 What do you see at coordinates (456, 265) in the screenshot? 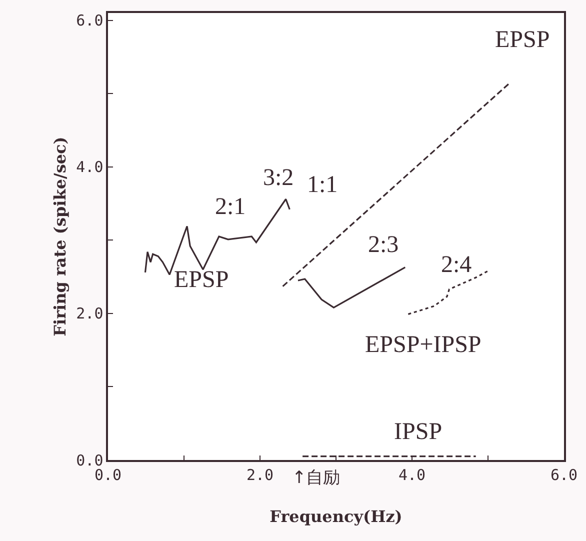
I see `annotation: 2:4` at bounding box center [456, 265].